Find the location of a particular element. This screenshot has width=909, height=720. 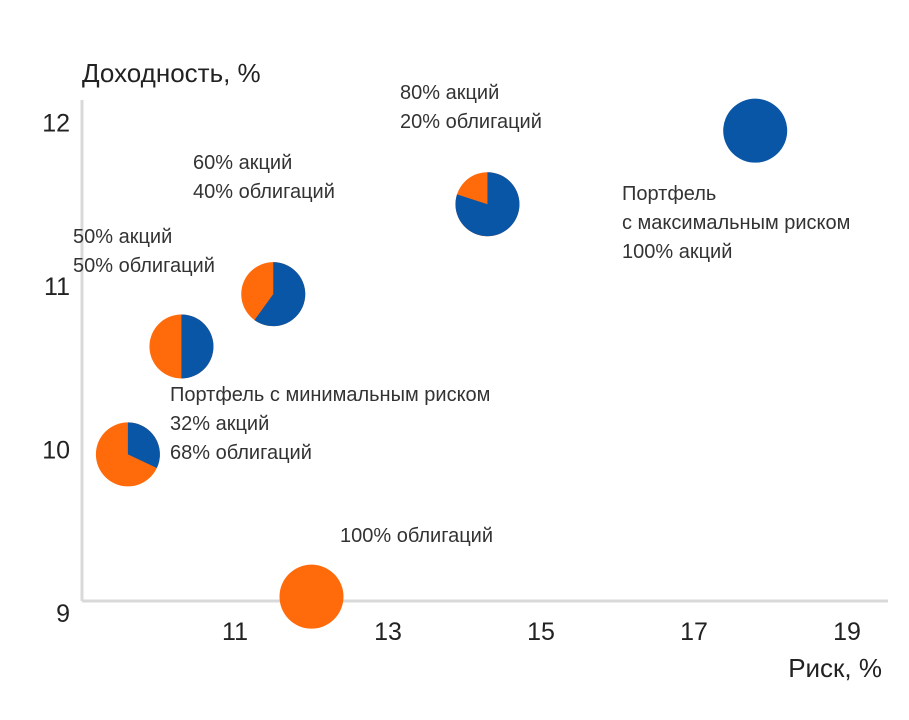

point-label-line: 60% акций is located at coordinates (242, 163).